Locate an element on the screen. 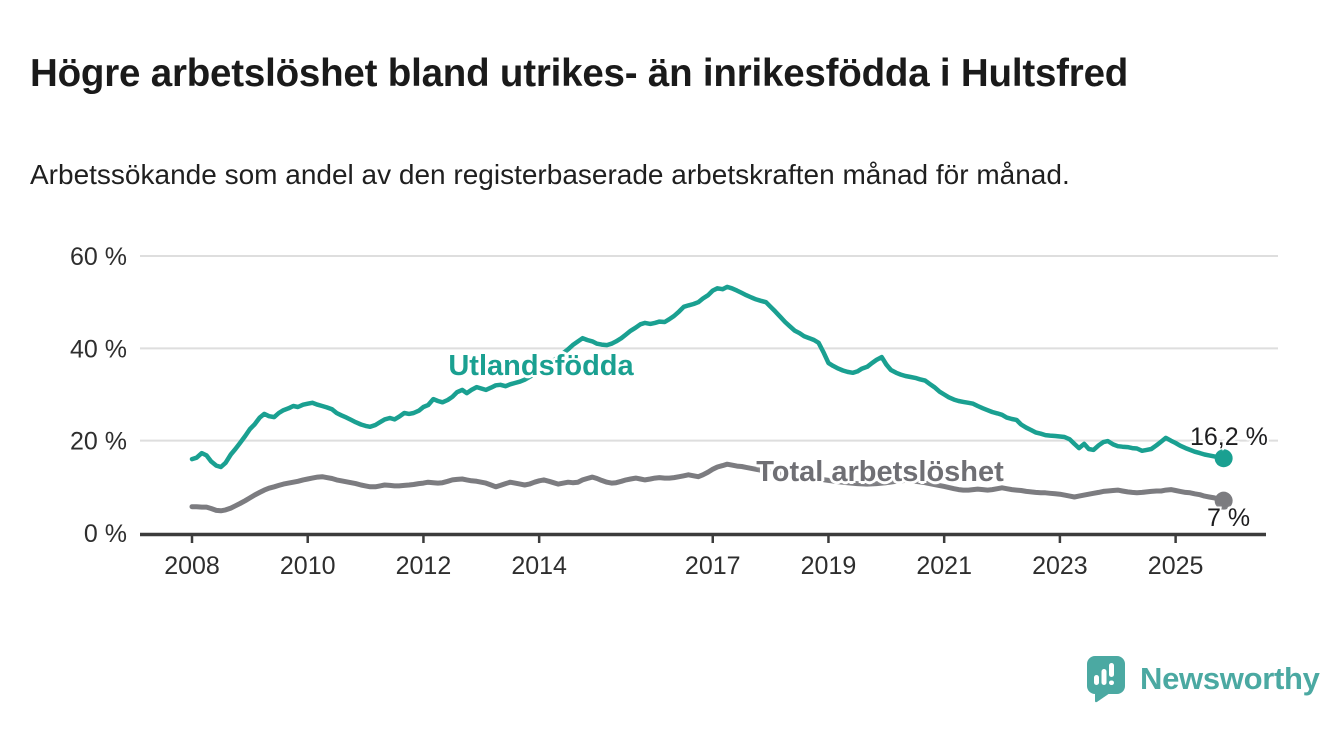 This screenshot has width=1340, height=734. x-tick-label: 2012 is located at coordinates (424, 566).